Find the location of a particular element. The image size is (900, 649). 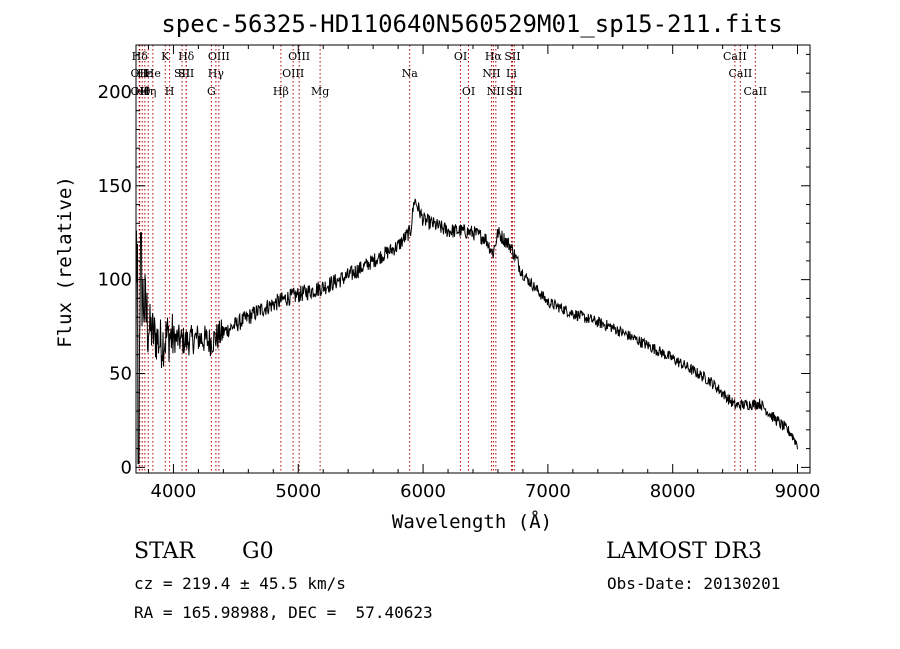

y-tick-label: 150 is located at coordinates (115, 186).